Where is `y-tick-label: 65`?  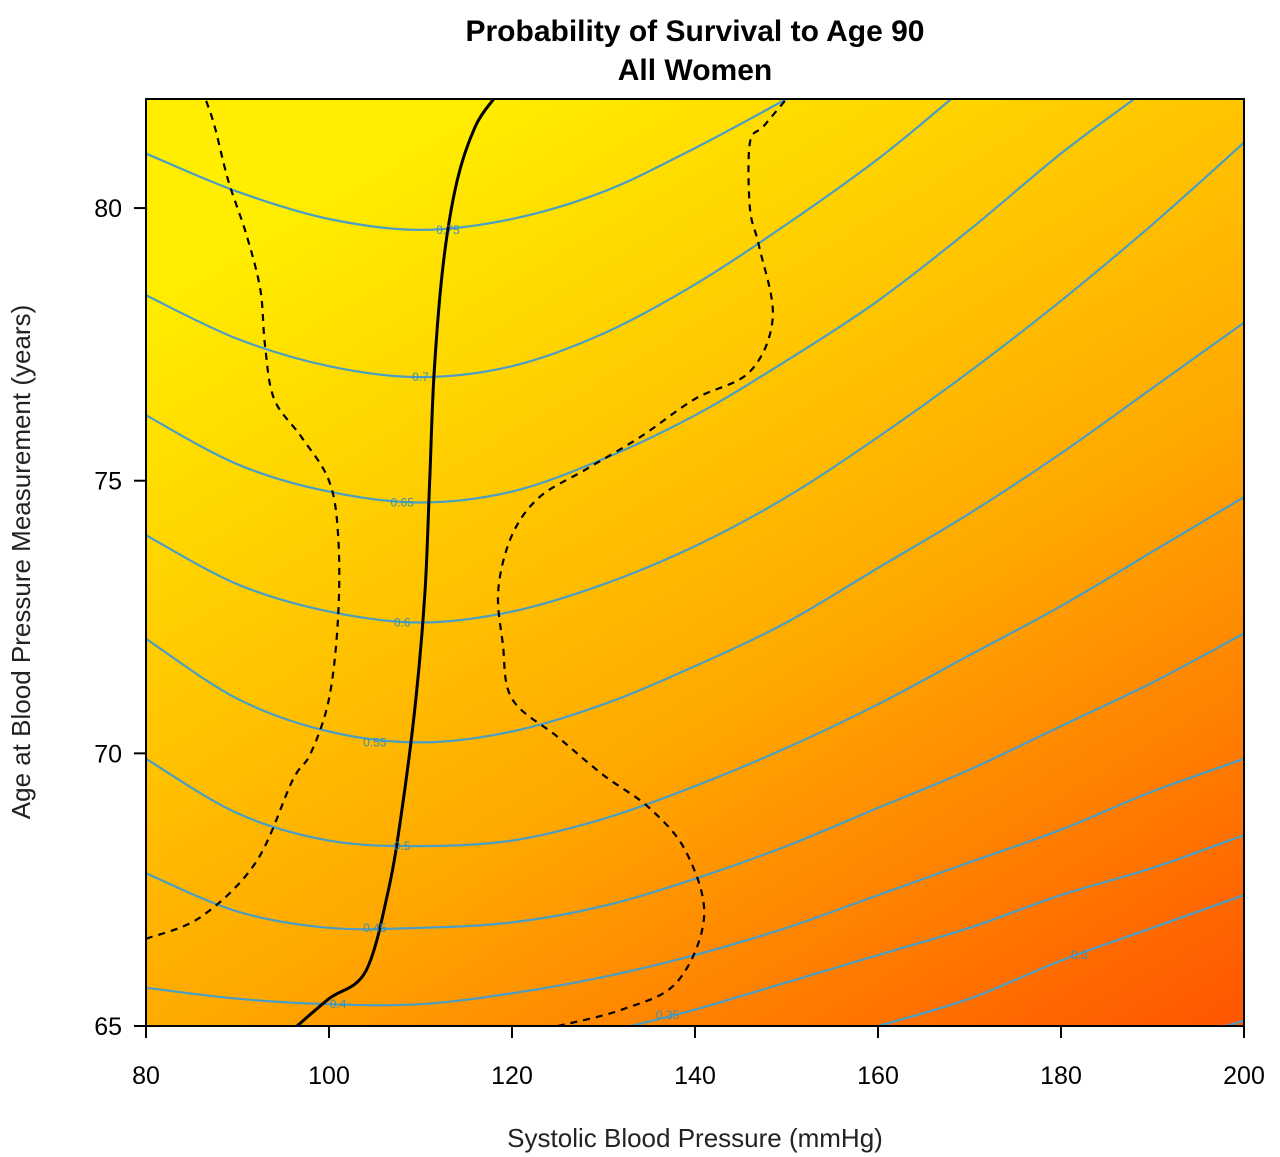
y-tick-label: 65 is located at coordinates (108, 1027).